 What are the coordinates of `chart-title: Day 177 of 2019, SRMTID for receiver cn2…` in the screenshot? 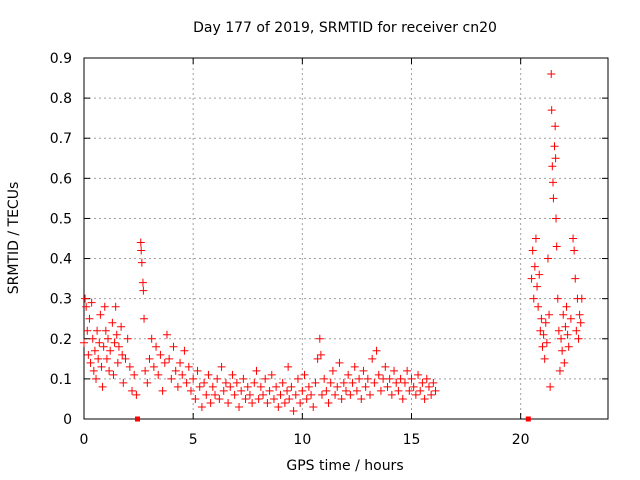 It's located at (345, 28).